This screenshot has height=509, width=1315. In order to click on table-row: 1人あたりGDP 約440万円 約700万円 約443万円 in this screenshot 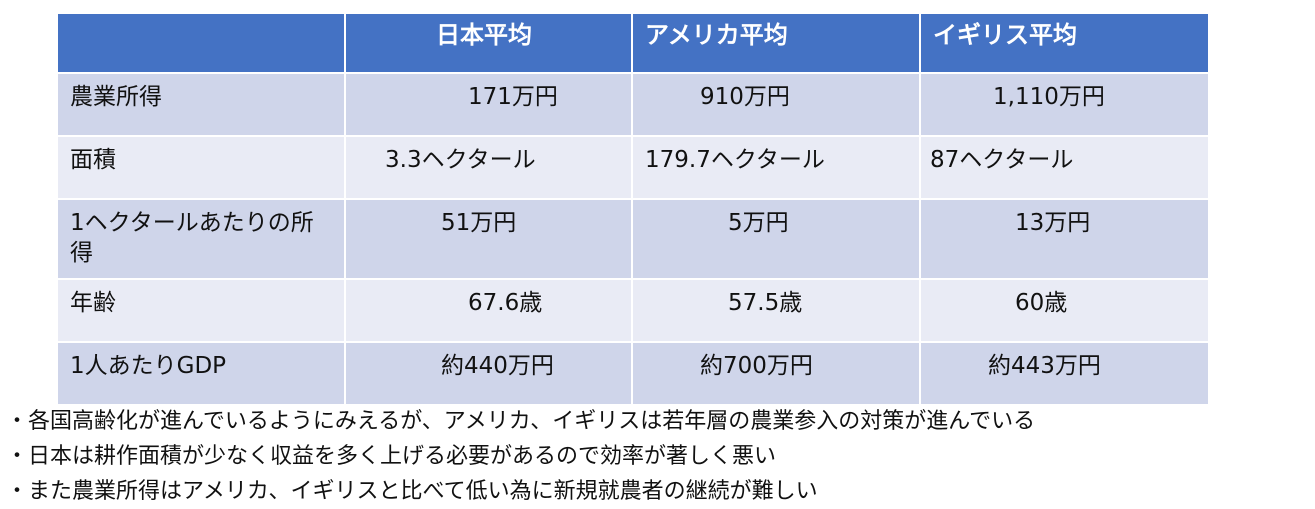, I will do `click(633, 373)`.